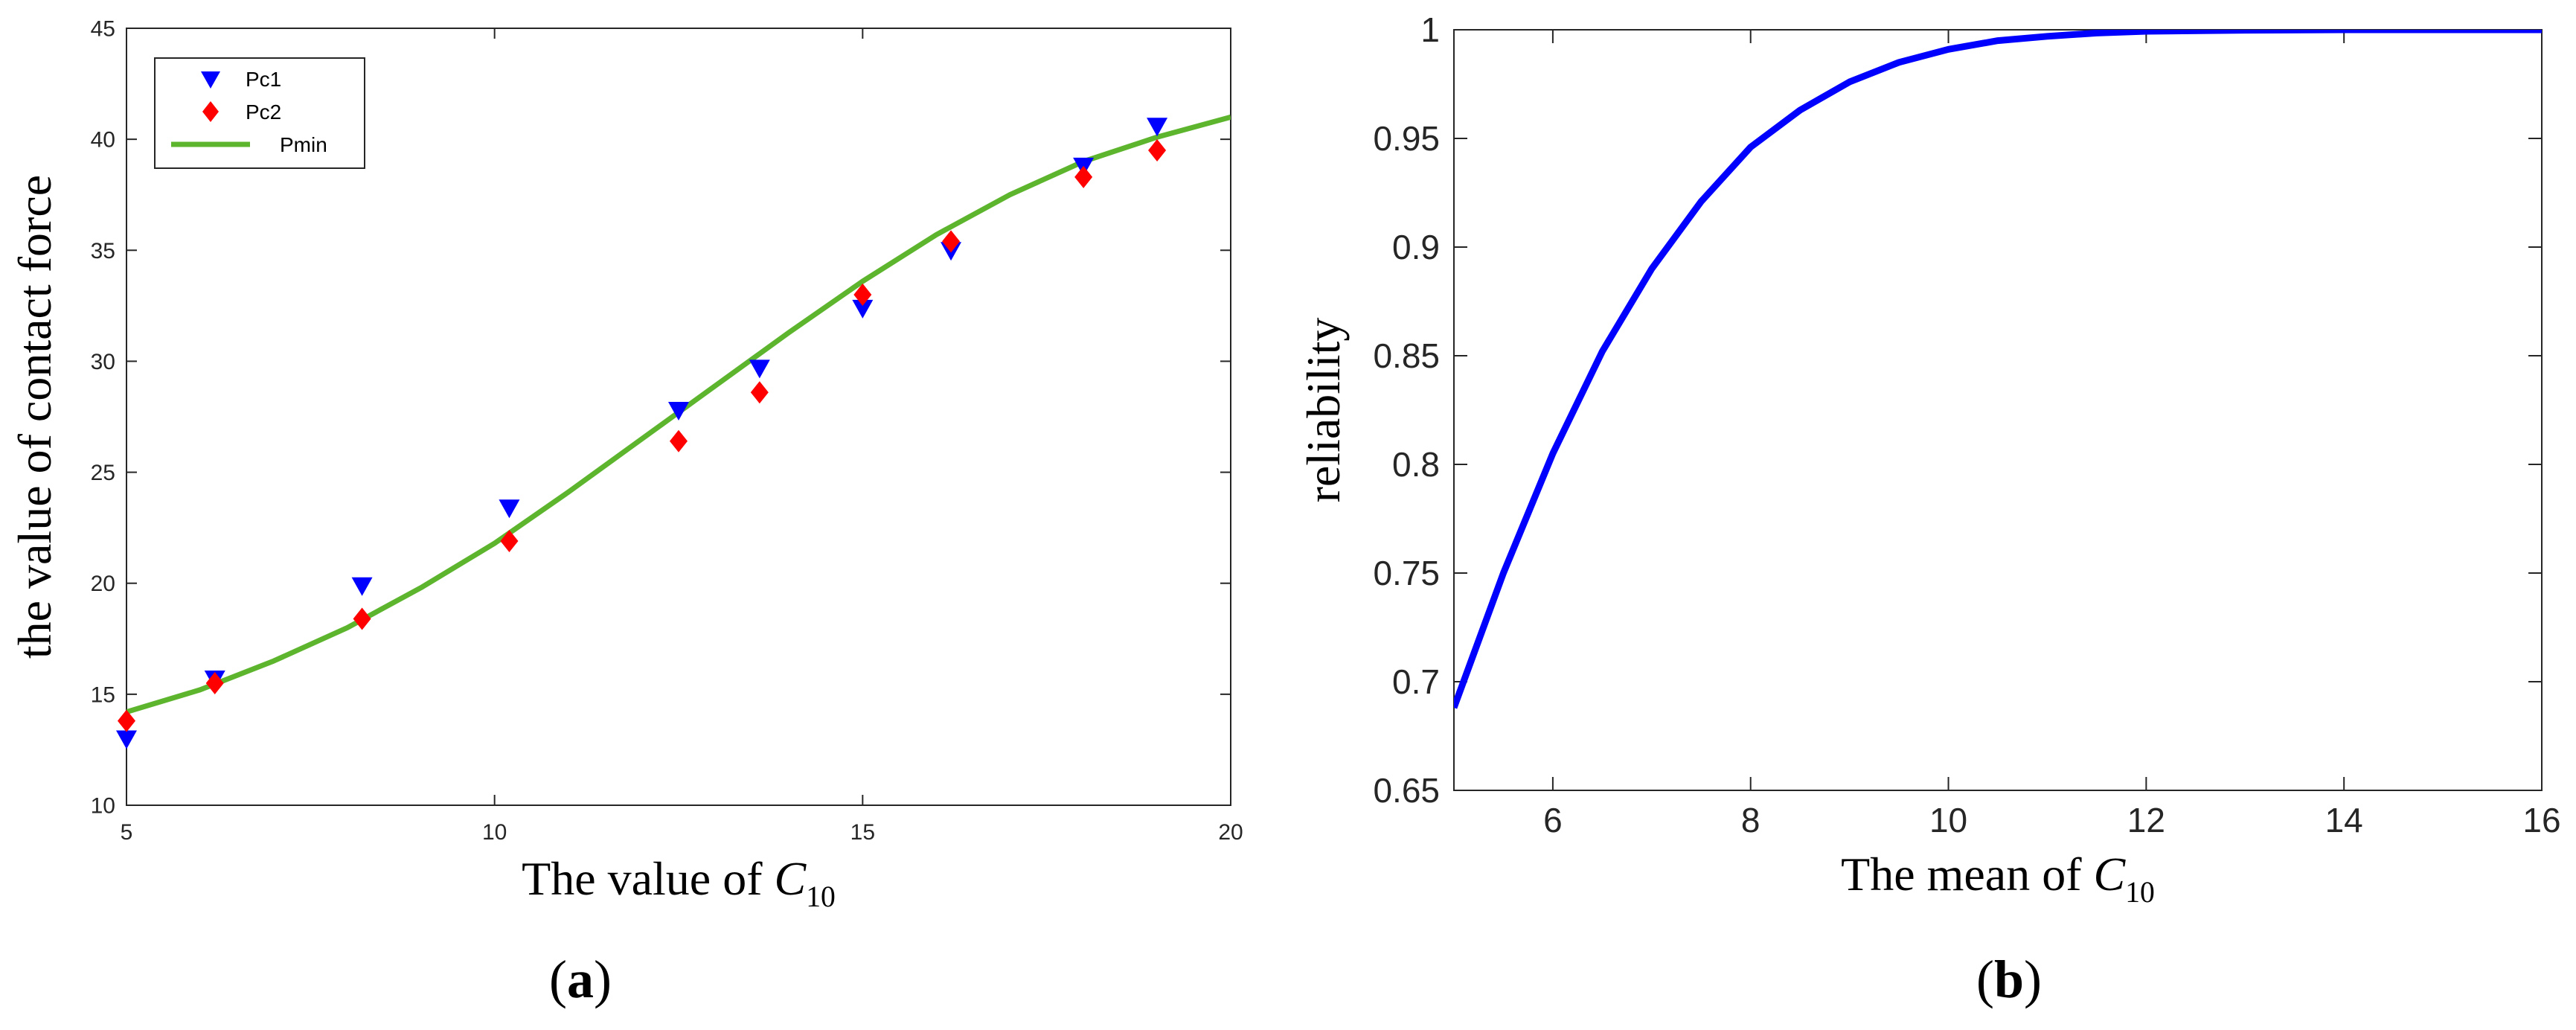  Describe the element at coordinates (103, 29) in the screenshot. I see `y-tick-label: 45` at that location.